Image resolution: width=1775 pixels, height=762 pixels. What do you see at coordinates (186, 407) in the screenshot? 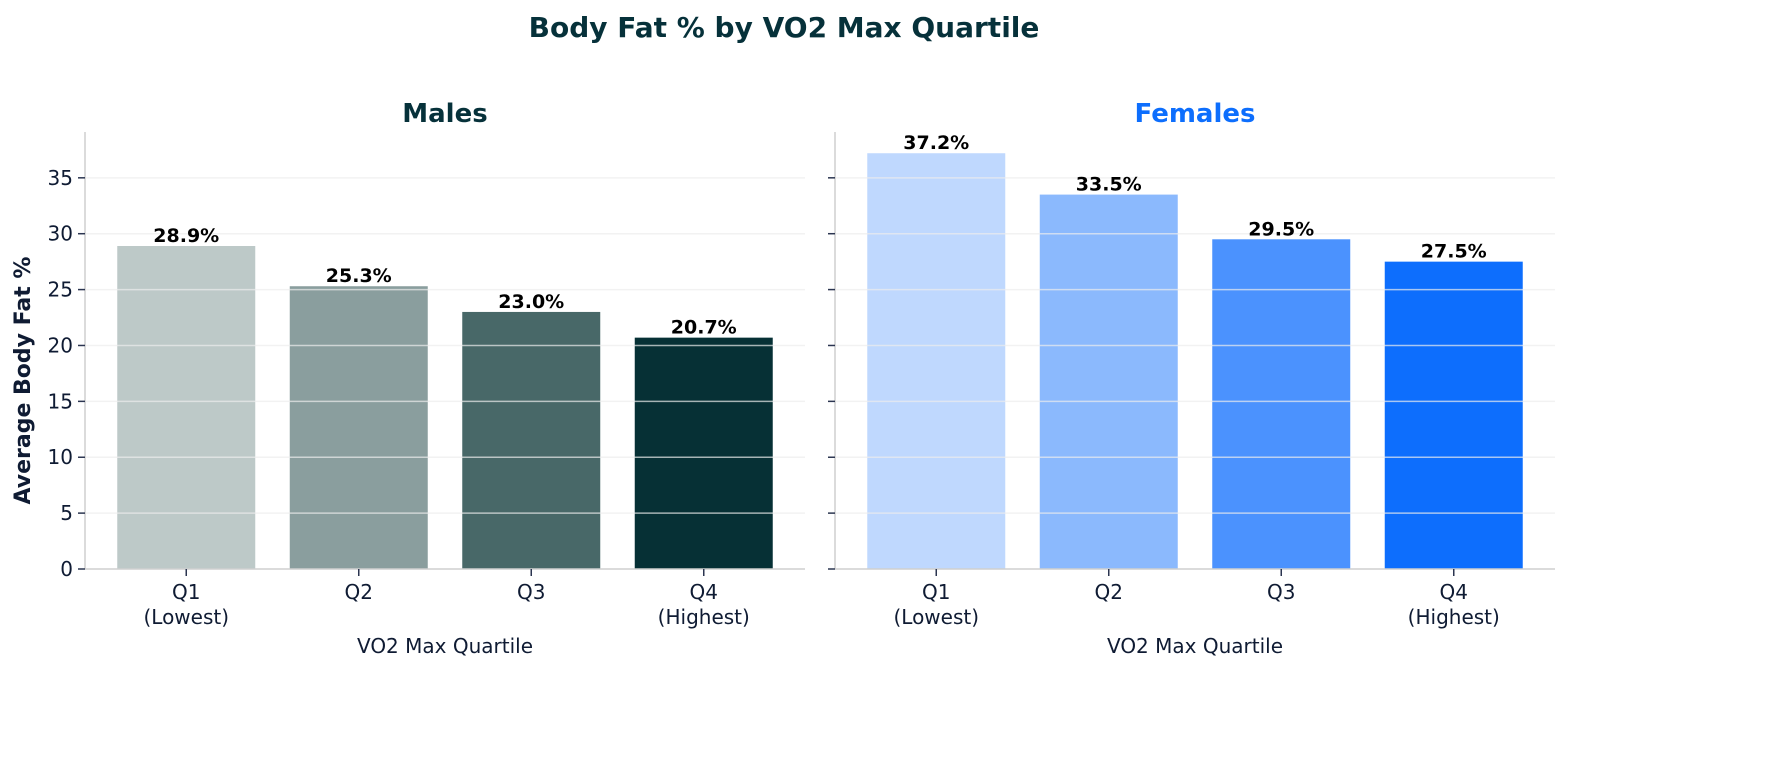
I see `bar-male-q1` at bounding box center [186, 407].